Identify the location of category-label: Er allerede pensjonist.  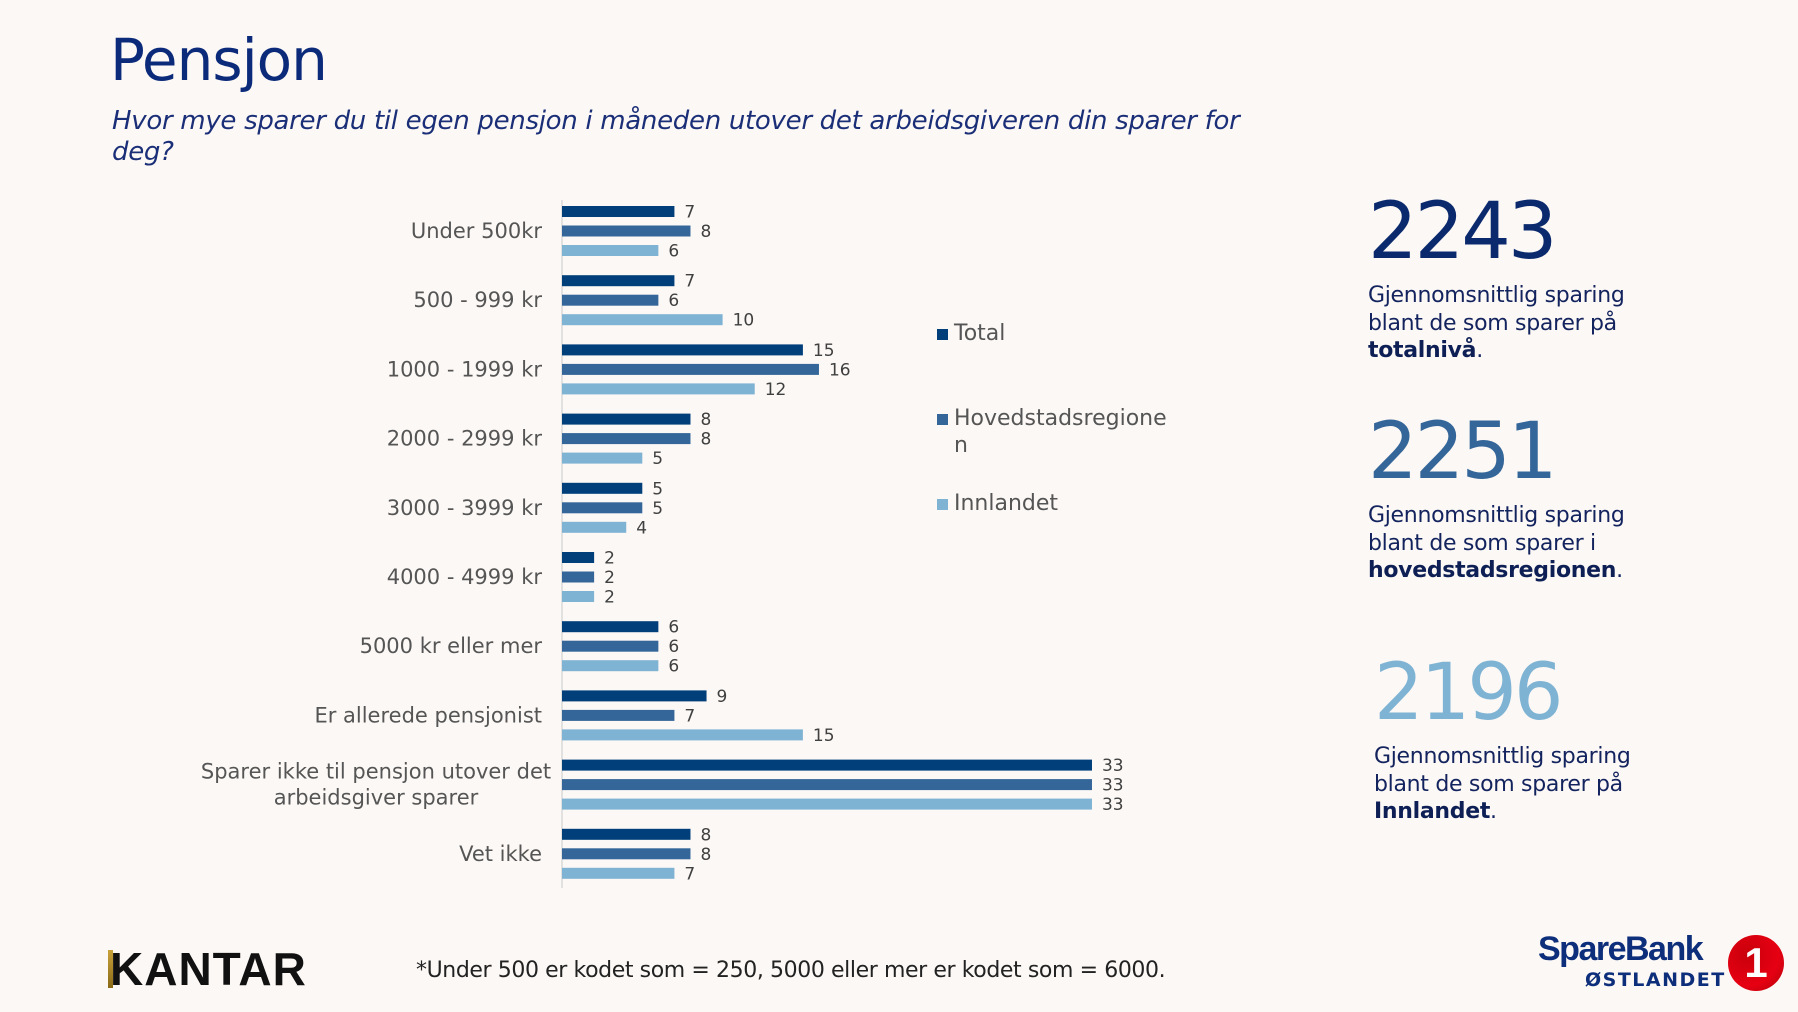
(428, 715).